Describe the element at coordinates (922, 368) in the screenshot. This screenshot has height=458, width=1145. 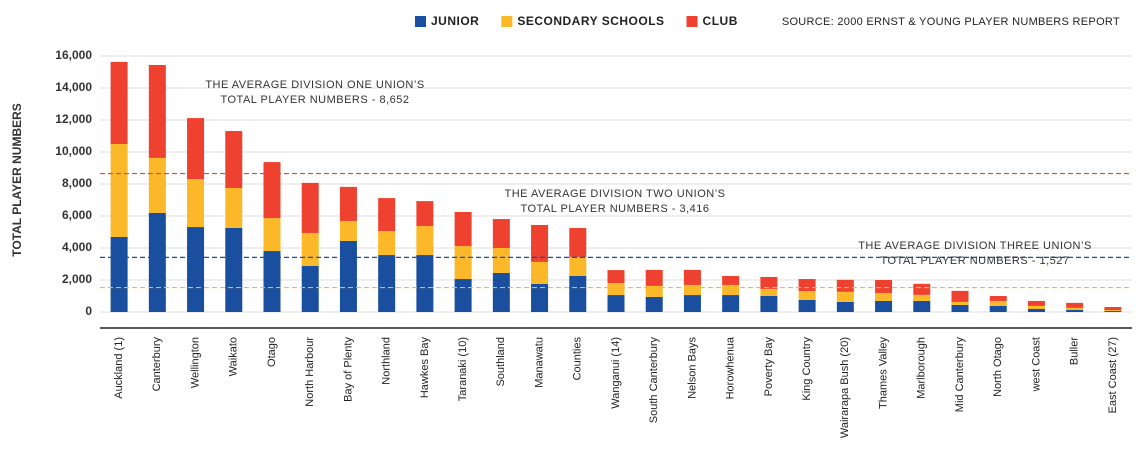
I see `x-tick-label: Marlborough` at that location.